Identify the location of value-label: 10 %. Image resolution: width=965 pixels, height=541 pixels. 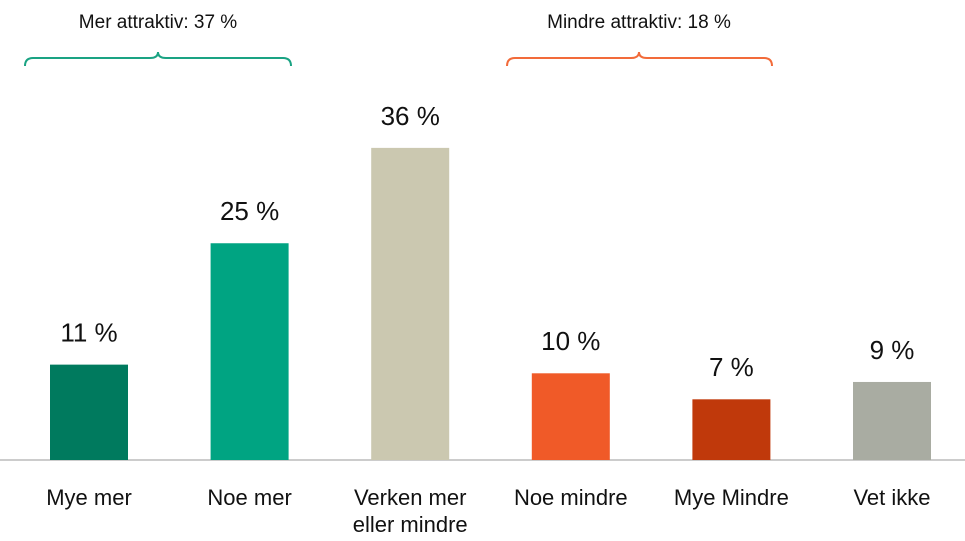
(570, 341).